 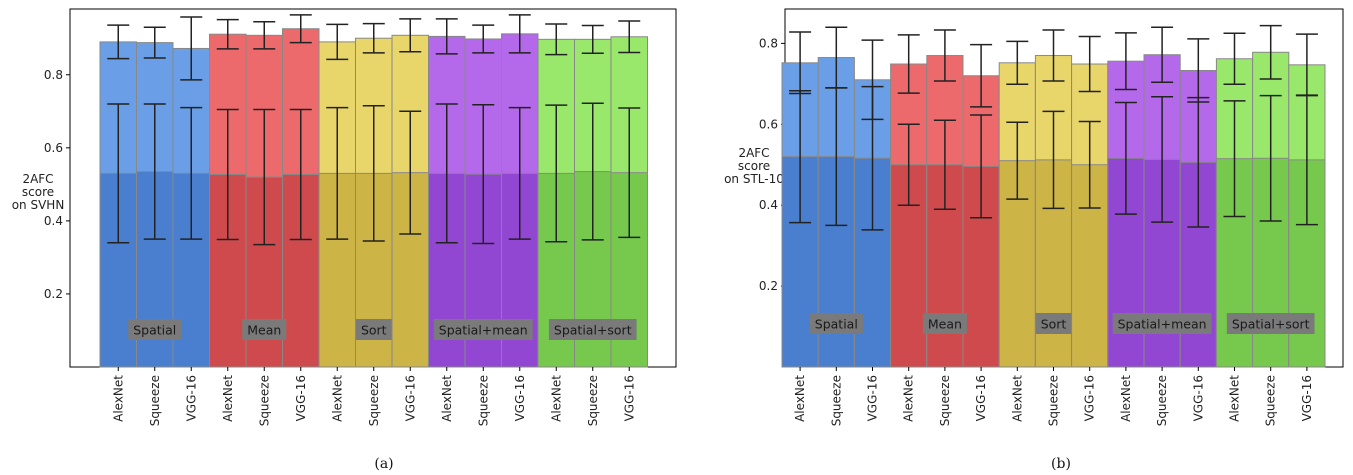 I want to click on series-spatial: AlexNet Squeeze VGG-16 Spatial, so click(x=154, y=221).